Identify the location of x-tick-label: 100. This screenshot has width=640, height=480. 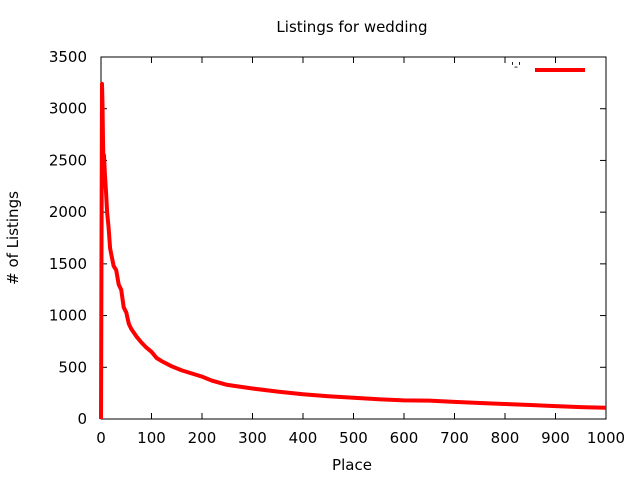
(151, 438).